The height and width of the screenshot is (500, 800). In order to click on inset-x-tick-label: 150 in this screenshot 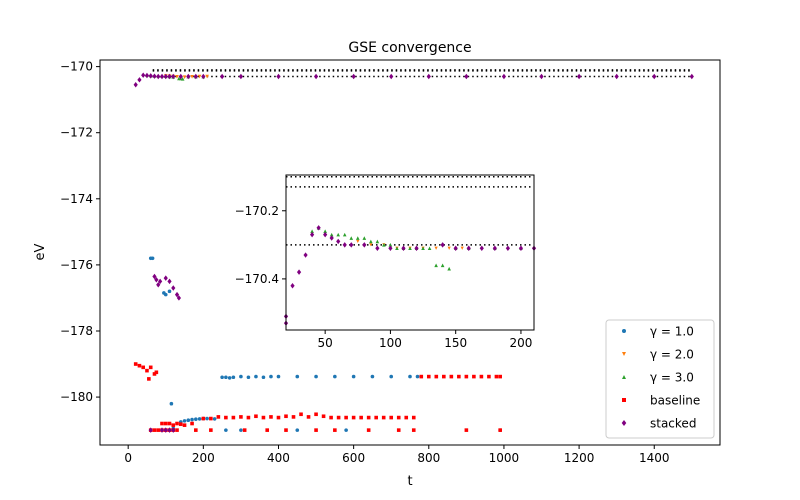, I will do `click(455, 343)`.